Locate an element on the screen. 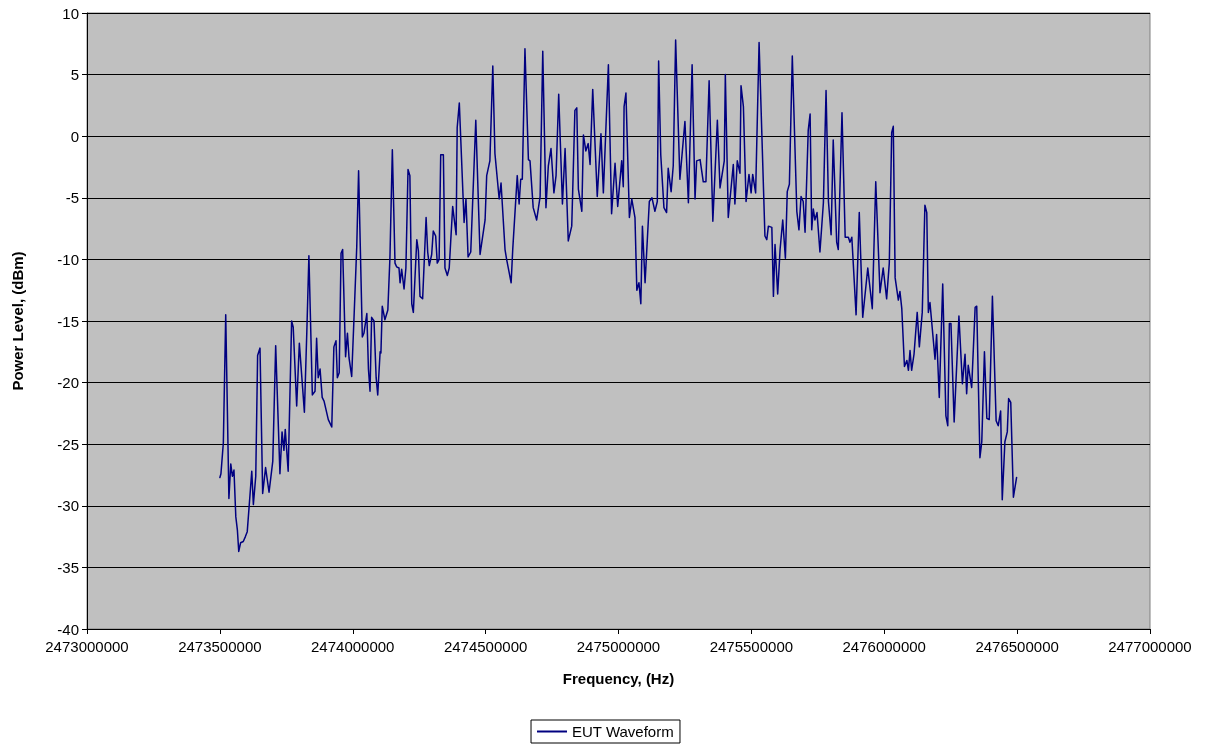  y-tick-label: -10 is located at coordinates (68, 259).